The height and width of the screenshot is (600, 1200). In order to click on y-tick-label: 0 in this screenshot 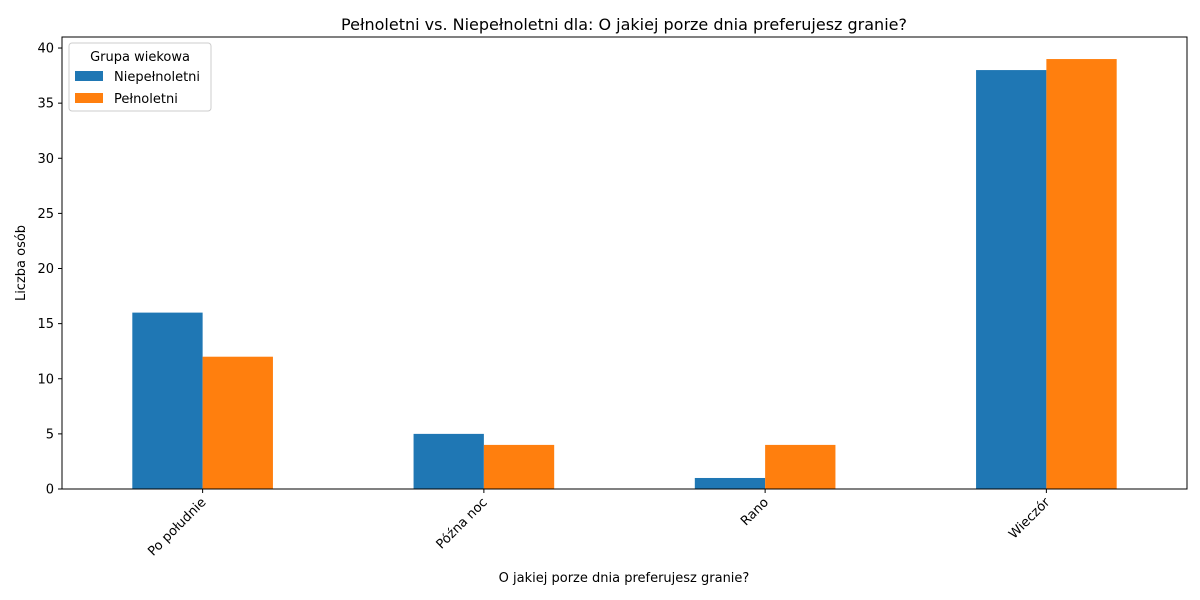, I will do `click(50, 490)`.